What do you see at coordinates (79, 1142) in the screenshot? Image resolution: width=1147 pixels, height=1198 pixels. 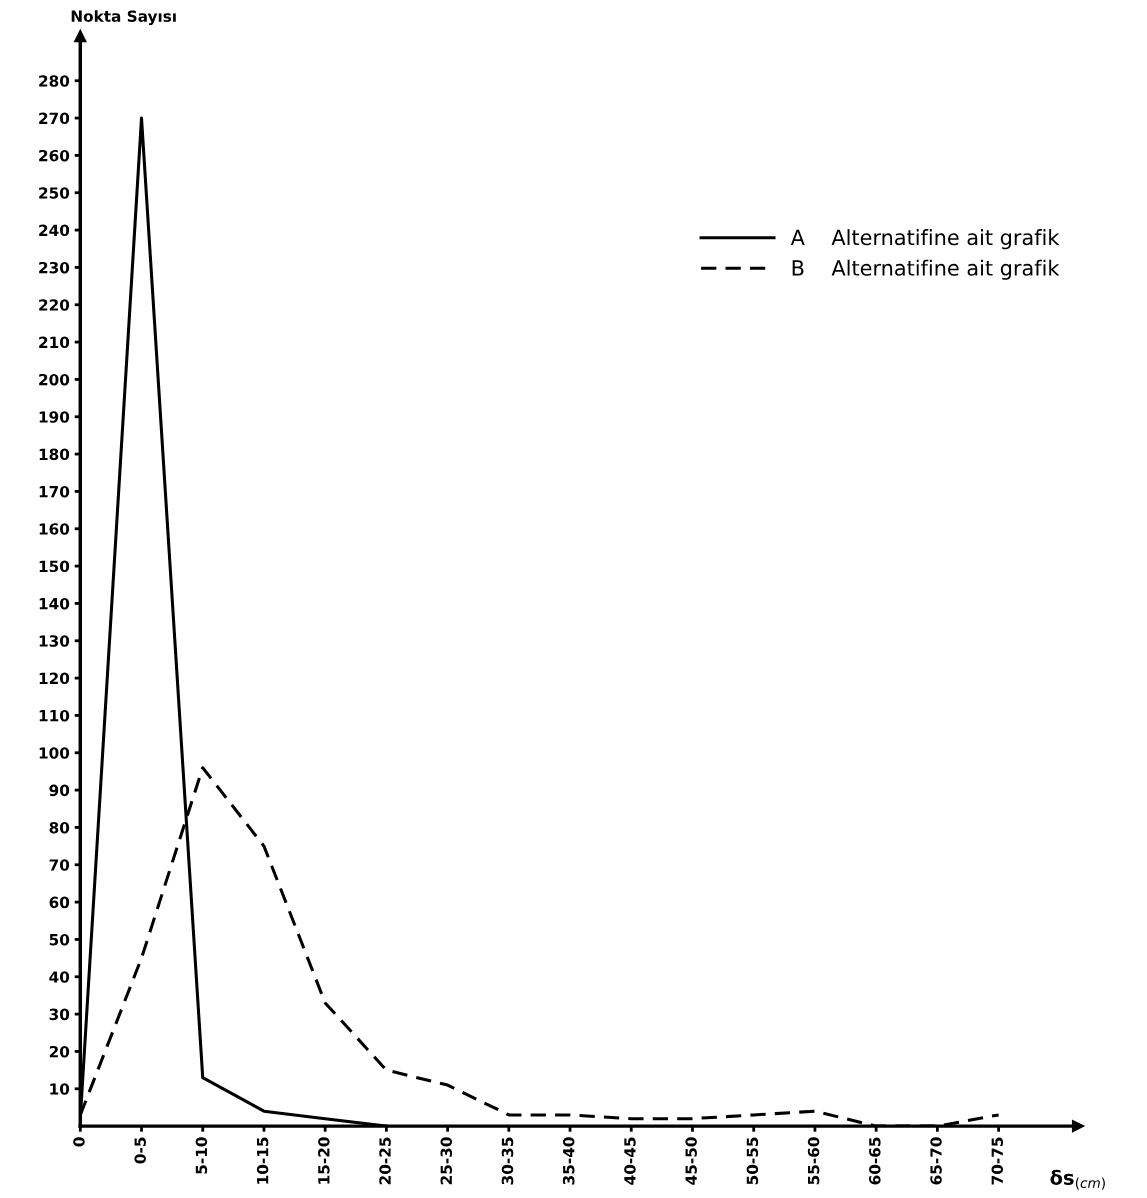 I see `x-tick-label: 0` at bounding box center [79, 1142].